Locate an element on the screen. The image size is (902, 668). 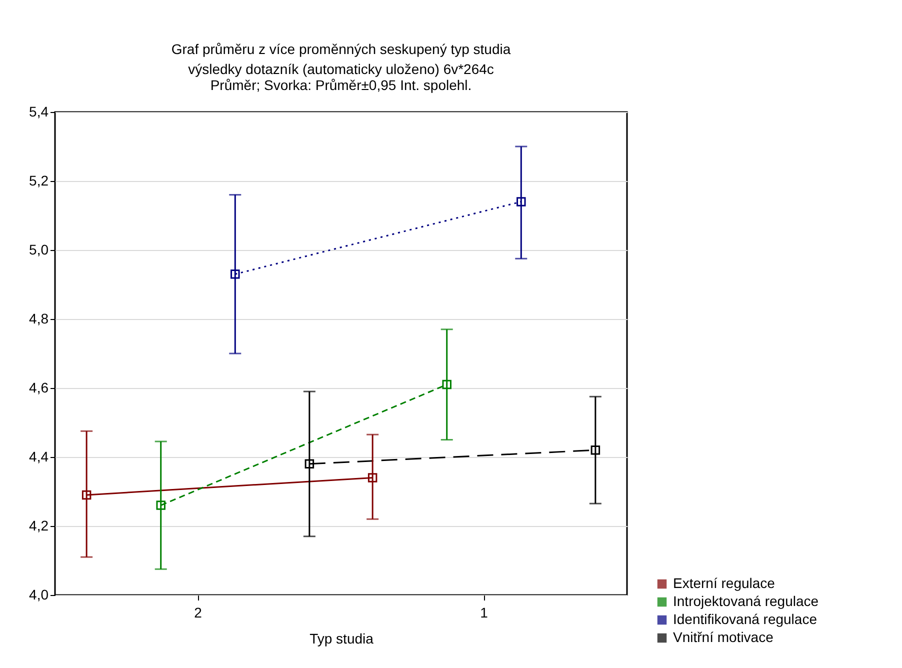
legend-label: Externí regulace is located at coordinates (724, 583).